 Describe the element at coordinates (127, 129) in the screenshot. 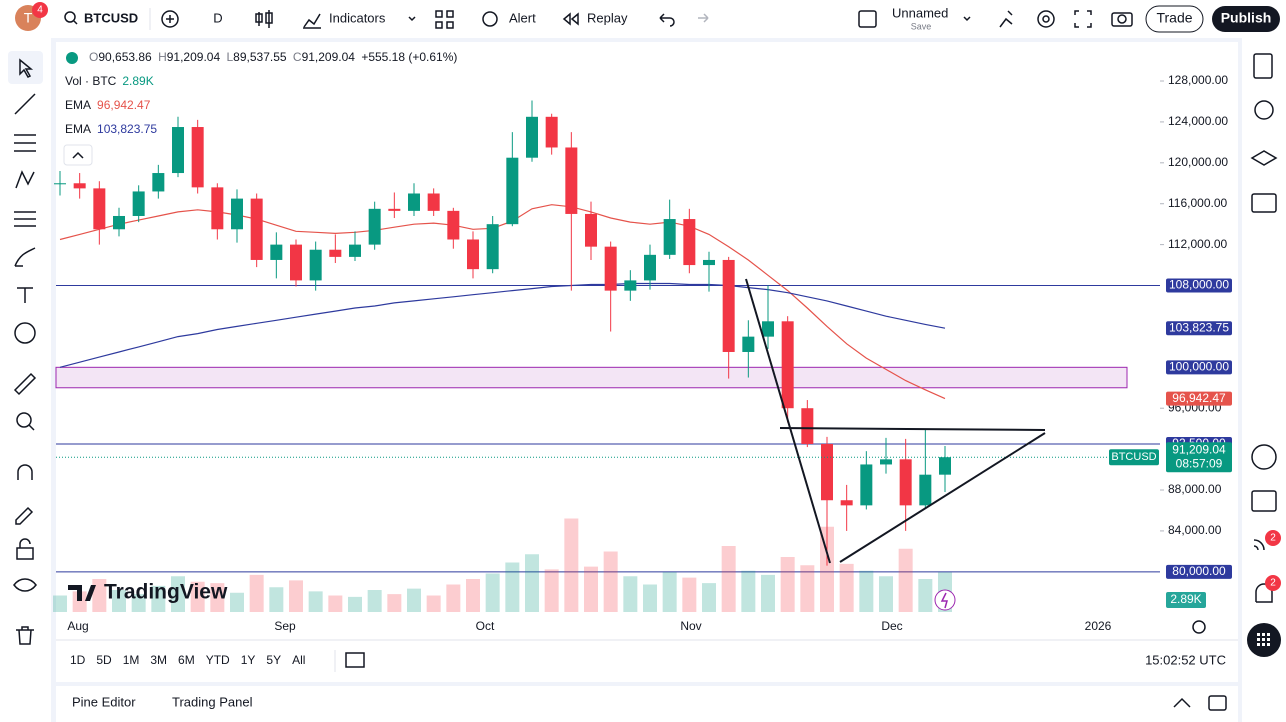

I see `ema-value: 103,823.75` at that location.